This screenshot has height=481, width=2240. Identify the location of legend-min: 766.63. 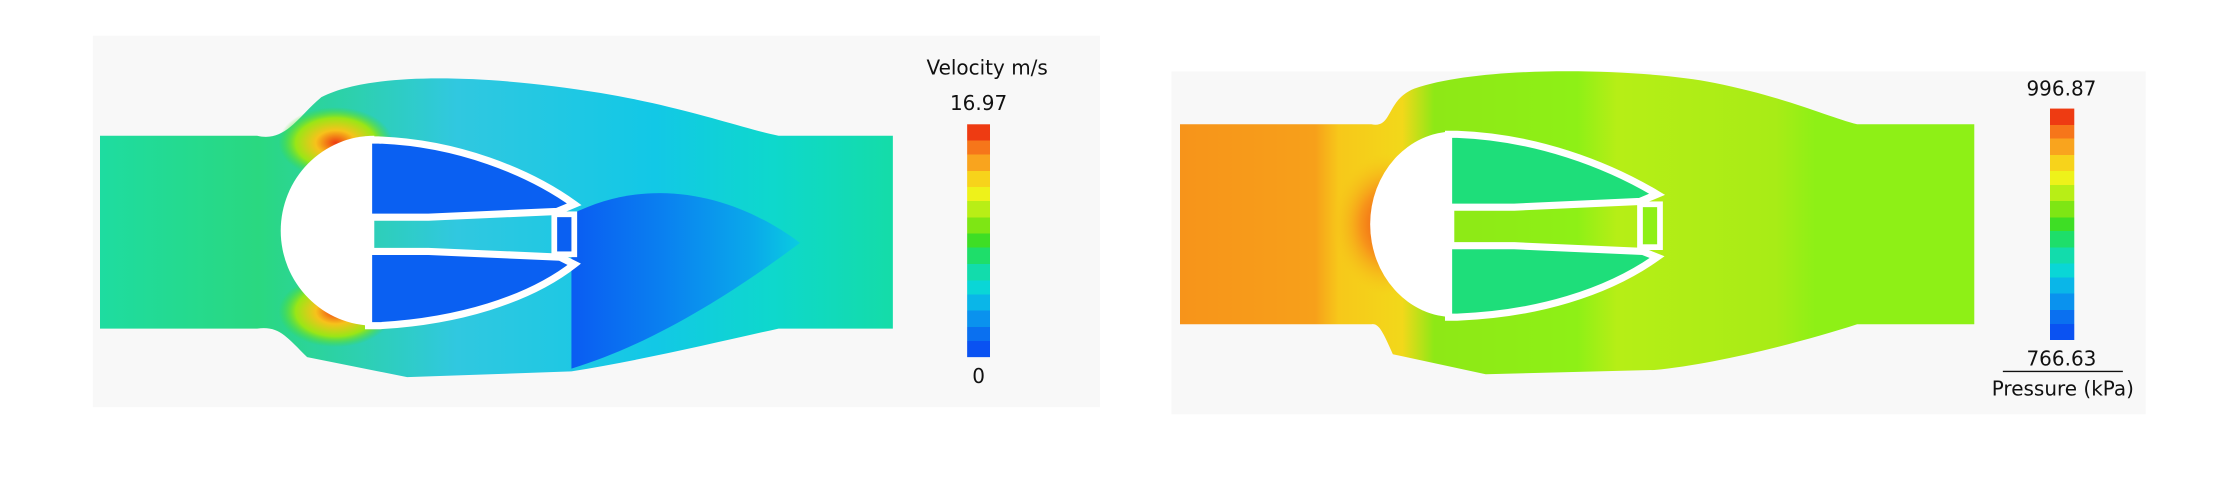
(2061, 359).